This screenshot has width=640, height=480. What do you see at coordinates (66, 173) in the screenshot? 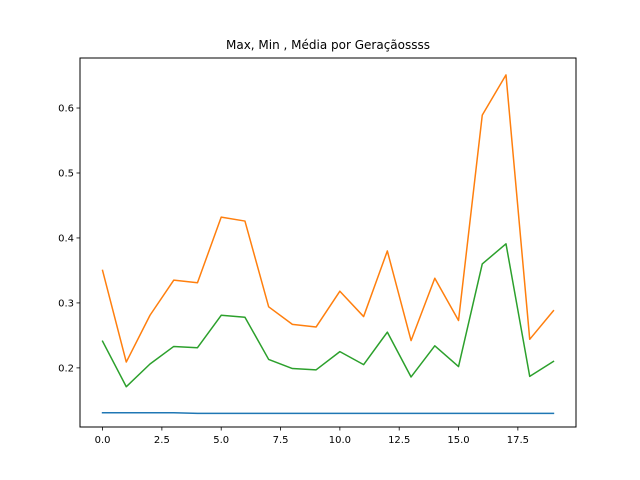
I see `y-tick-label: 0.5` at bounding box center [66, 173].